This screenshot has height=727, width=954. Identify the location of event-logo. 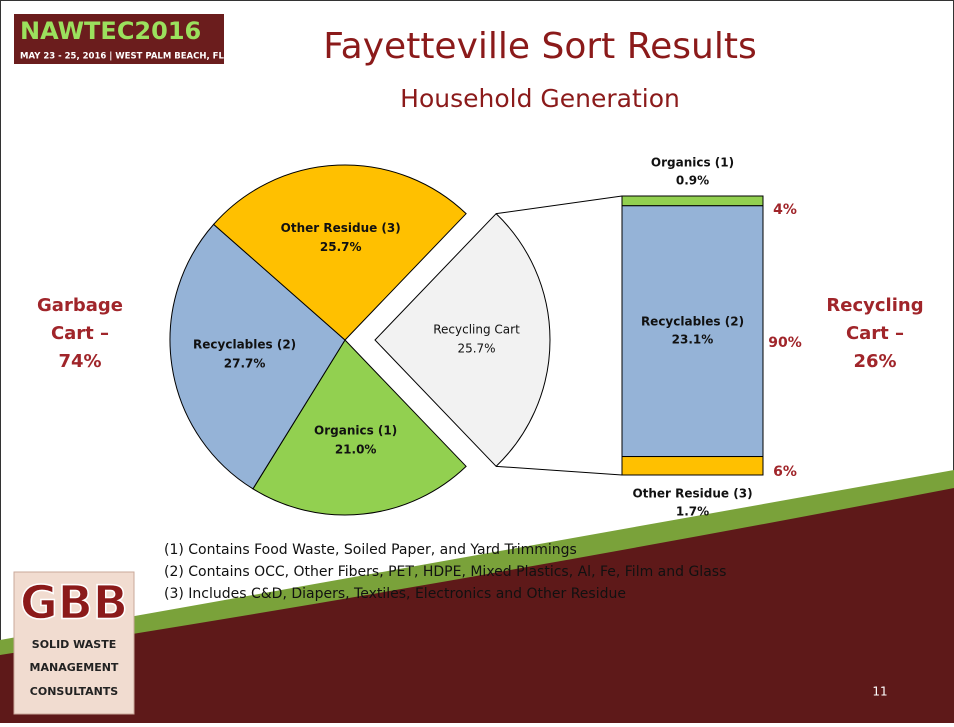
(119, 39).